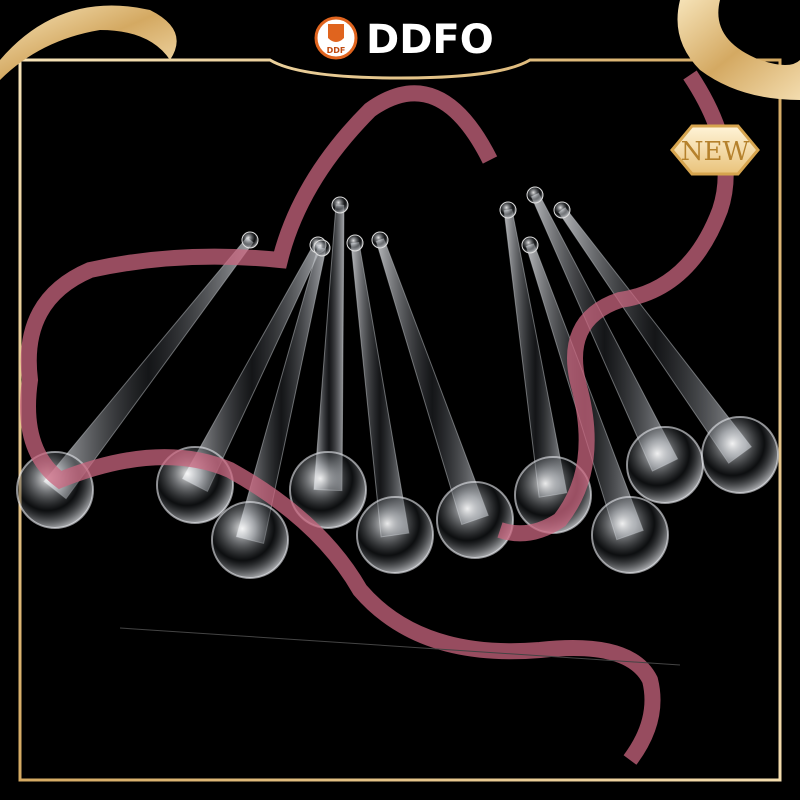  I want to click on badge-shape, so click(715, 150).